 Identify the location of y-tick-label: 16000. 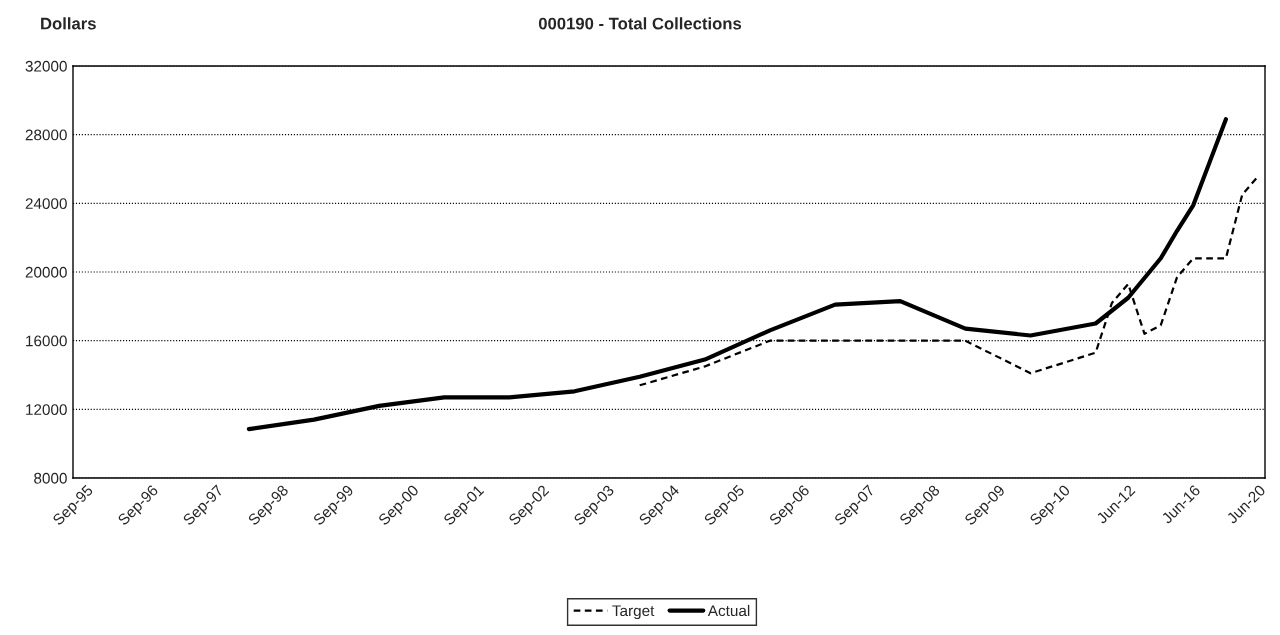
(46, 341).